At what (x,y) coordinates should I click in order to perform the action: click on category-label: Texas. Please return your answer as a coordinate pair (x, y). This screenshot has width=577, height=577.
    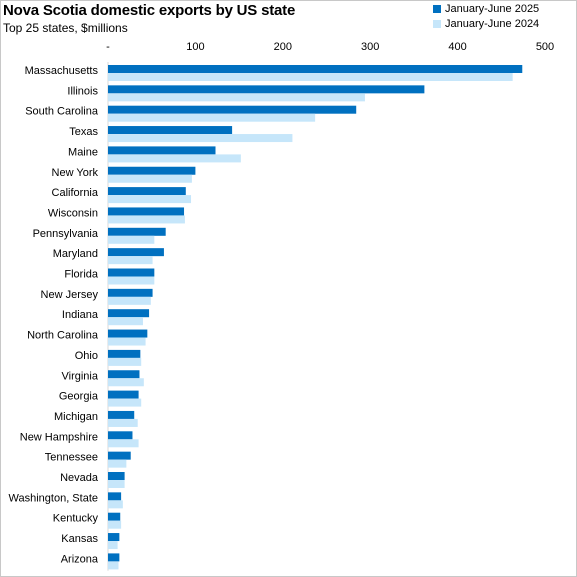
    Looking at the image, I should click on (83, 132).